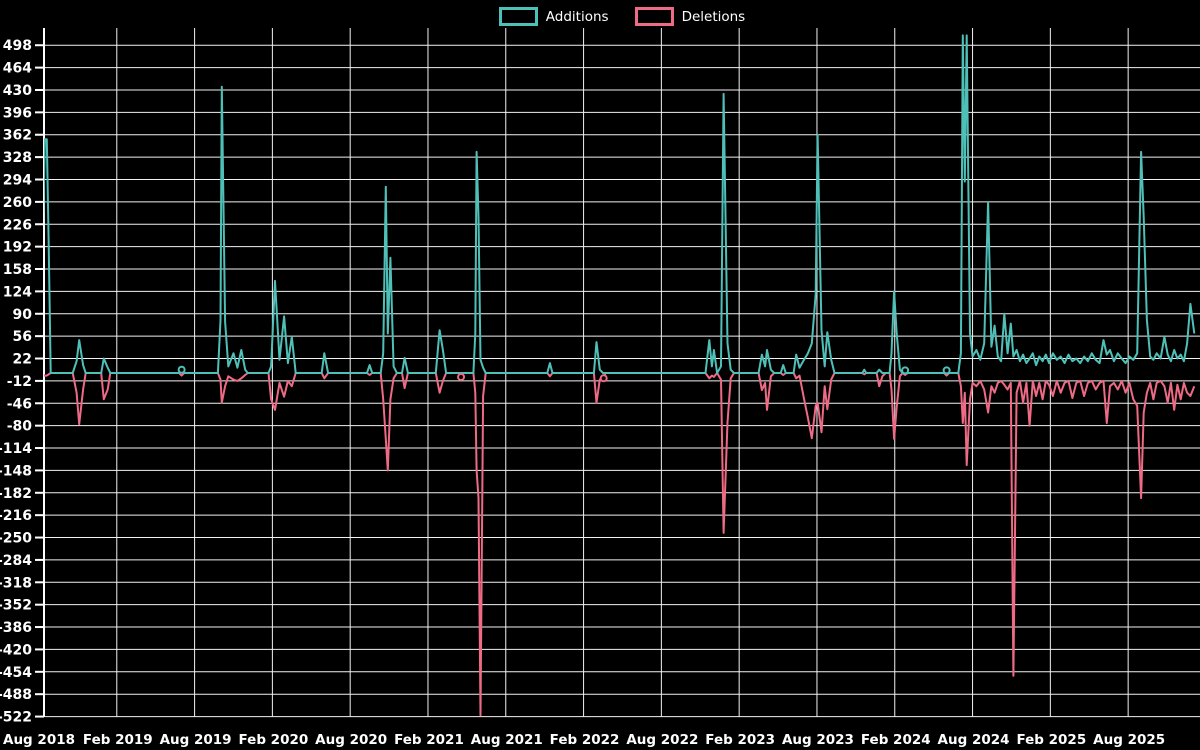 The width and height of the screenshot is (1200, 750). What do you see at coordinates (16, 606) in the screenshot?
I see `y-tick-label: -352` at bounding box center [16, 606].